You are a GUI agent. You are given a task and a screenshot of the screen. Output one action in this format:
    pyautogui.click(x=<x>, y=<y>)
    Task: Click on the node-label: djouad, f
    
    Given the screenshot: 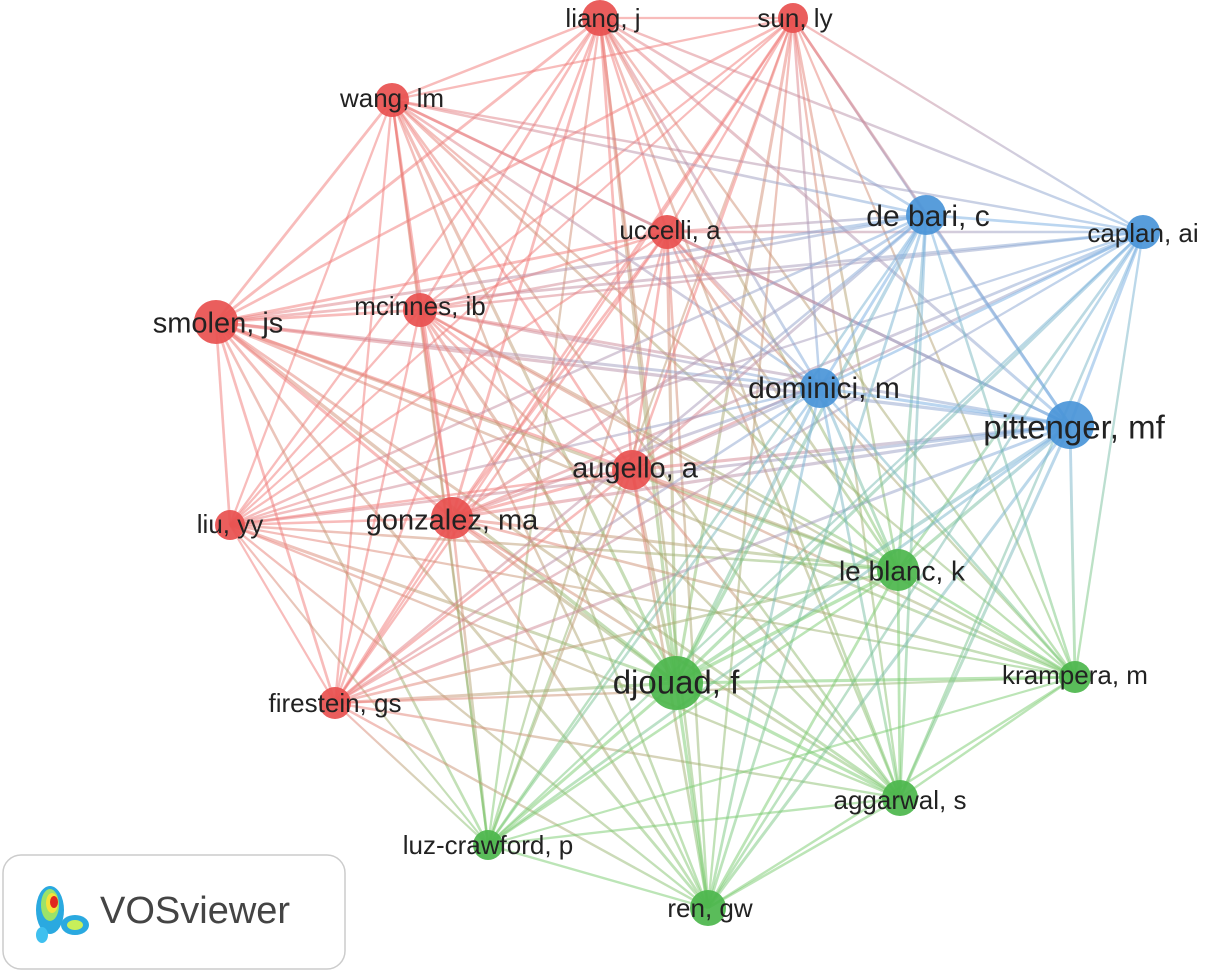 What is the action you would take?
    pyautogui.click(x=676, y=682)
    